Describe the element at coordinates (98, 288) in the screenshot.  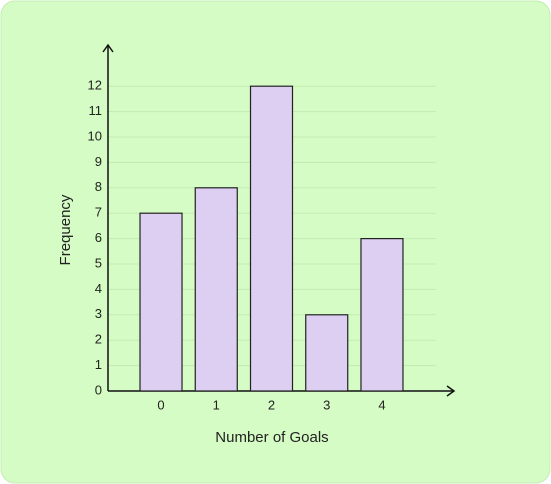
I see `y-tick-label: 4` at that location.